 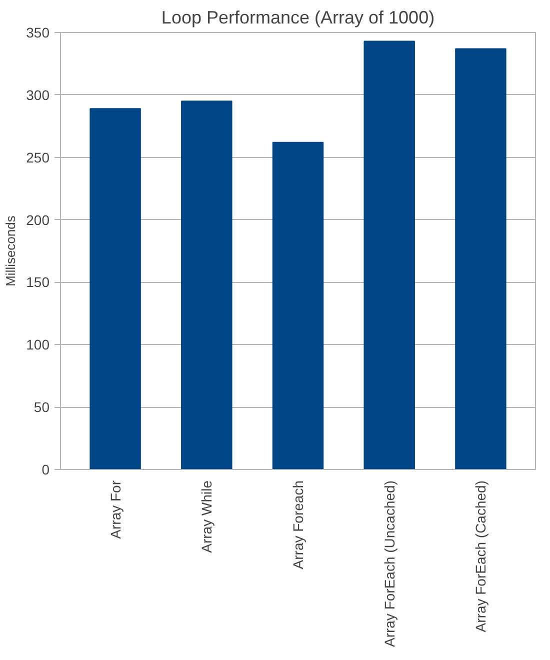 I want to click on x-tick-label: Array While, so click(x=206, y=516).